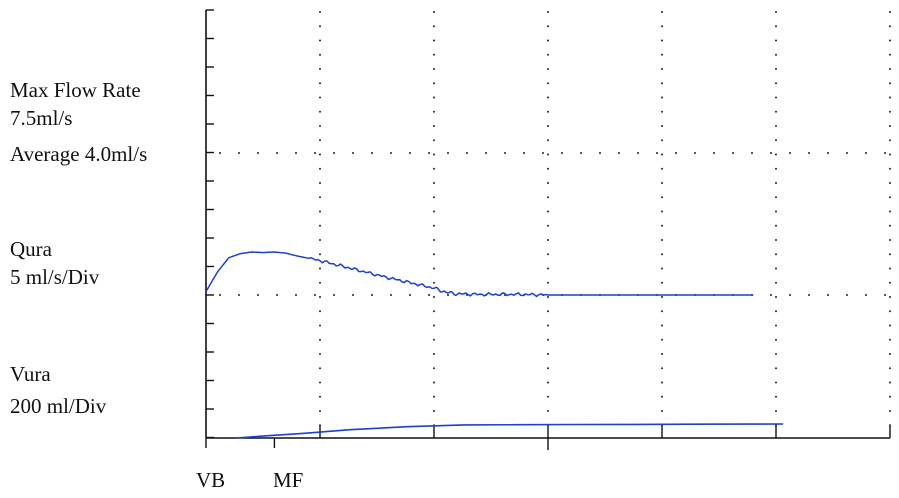  What do you see at coordinates (55, 277) in the screenshot?
I see `qura-channel-scale: 5 ml/s/Div` at bounding box center [55, 277].